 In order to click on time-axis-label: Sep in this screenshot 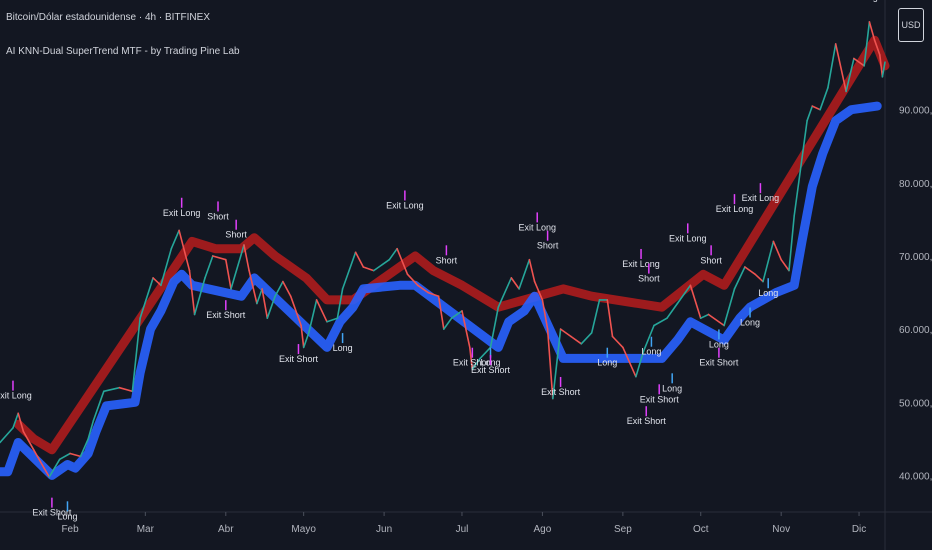, I will do `click(623, 529)`.